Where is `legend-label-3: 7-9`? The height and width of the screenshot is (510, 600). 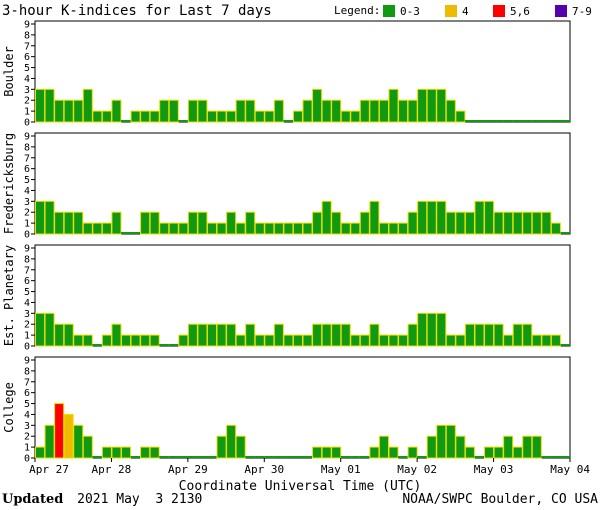 legend-label-3: 7-9 is located at coordinates (582, 11).